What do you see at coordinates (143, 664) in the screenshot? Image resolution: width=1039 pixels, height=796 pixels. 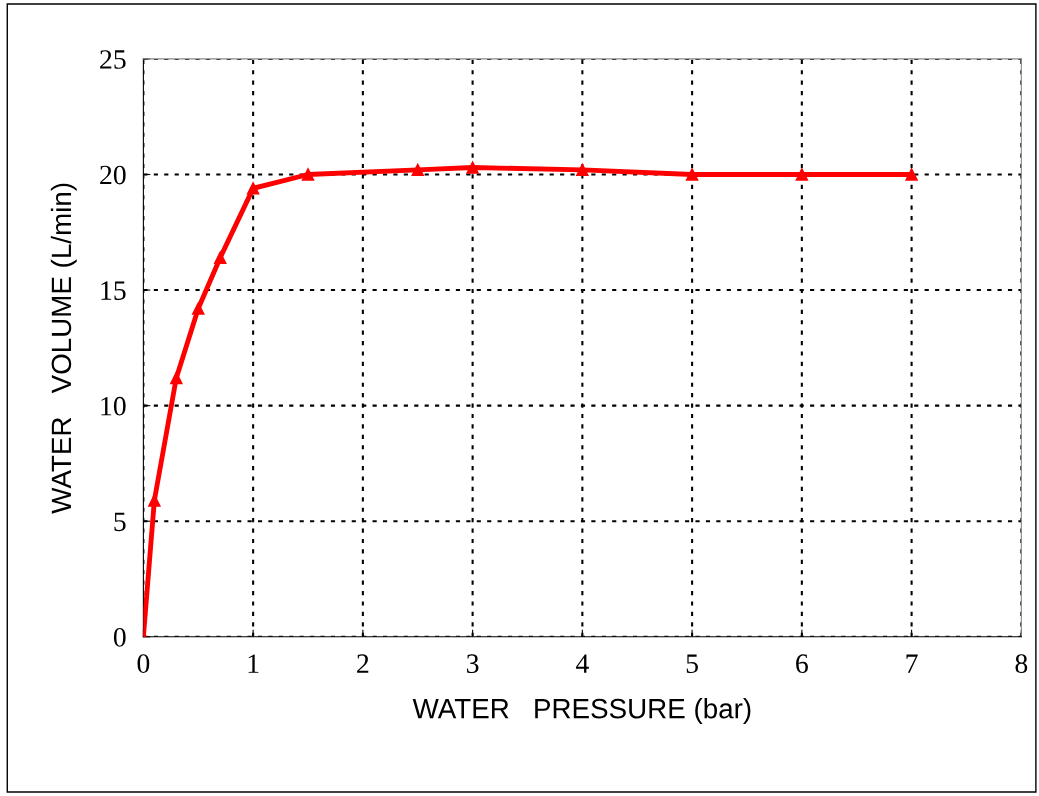 I see `x-tick-label: 0` at bounding box center [143, 664].